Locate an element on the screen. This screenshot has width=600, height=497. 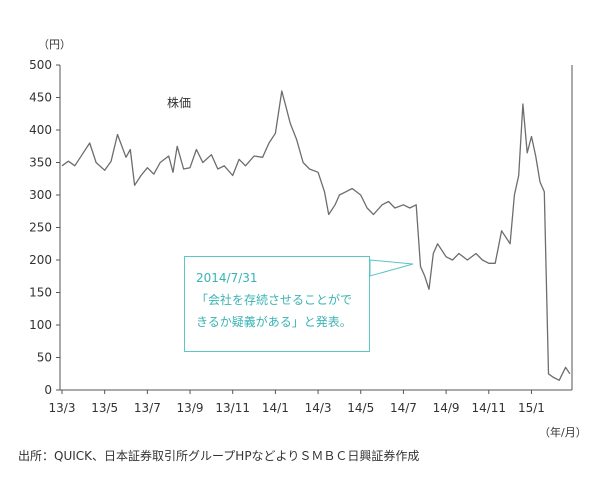
callout-date: 2014/7/31 is located at coordinates (227, 278).